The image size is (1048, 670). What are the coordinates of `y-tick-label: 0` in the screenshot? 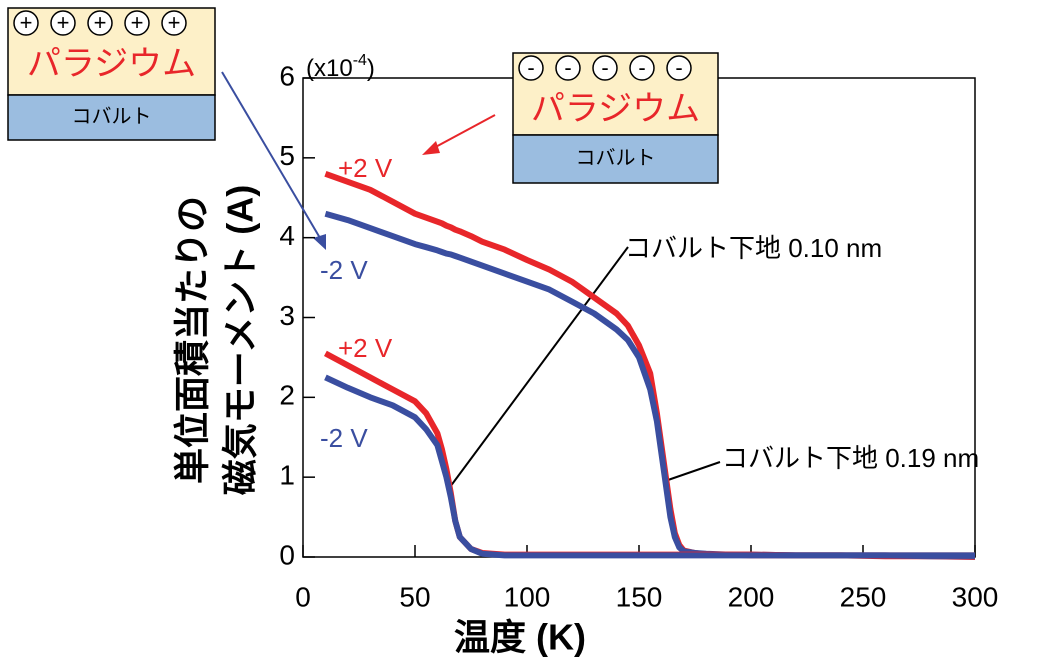 It's located at (287, 554).